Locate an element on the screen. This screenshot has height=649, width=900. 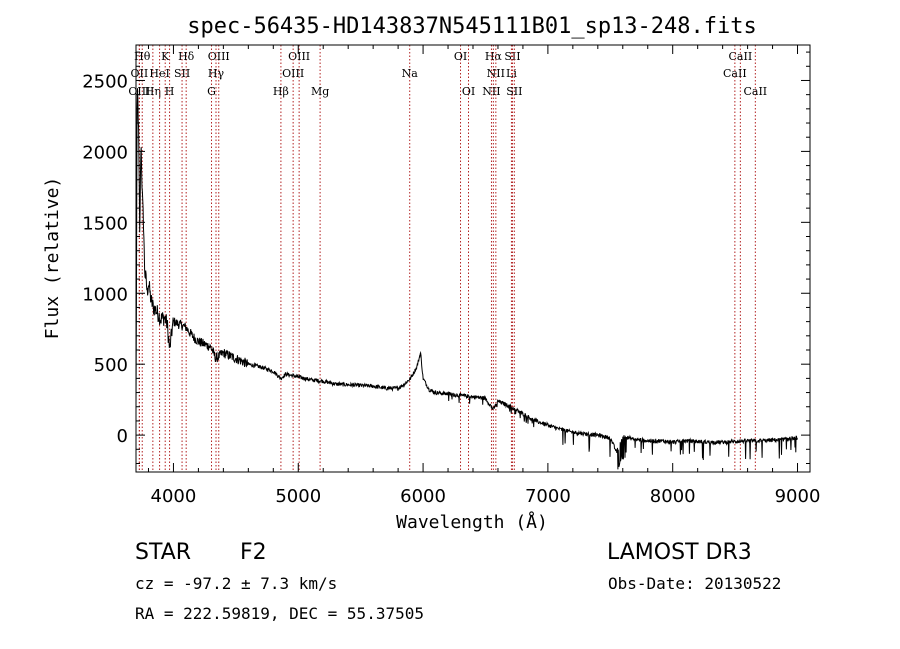
y-tick-label-1: 500 is located at coordinates (111, 365).